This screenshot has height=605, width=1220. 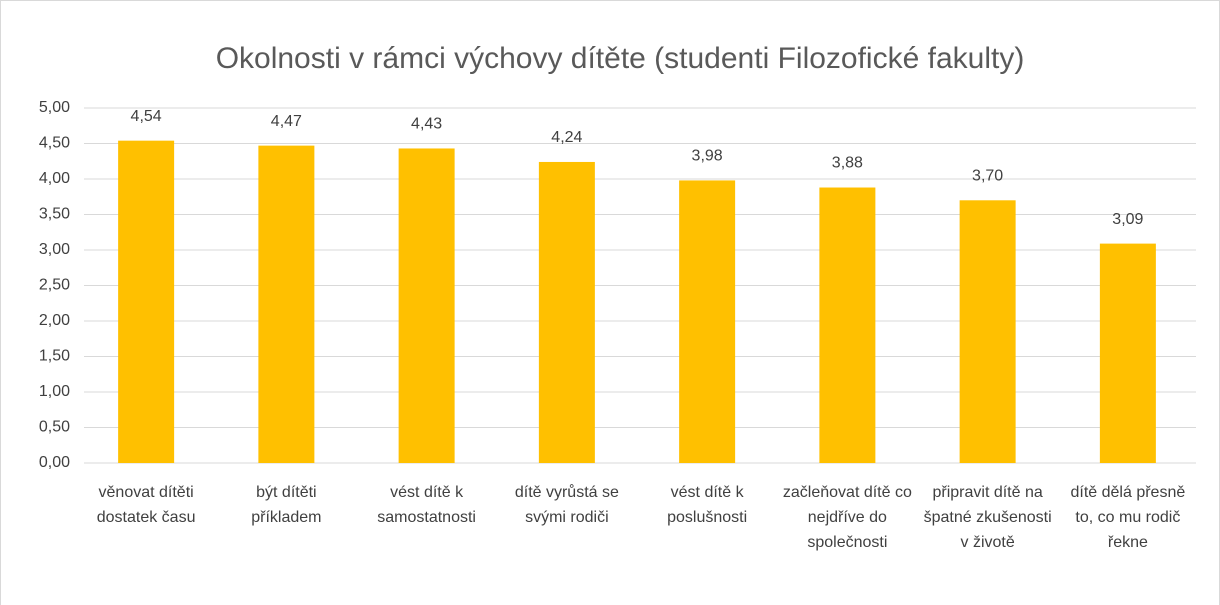 What do you see at coordinates (54, 107) in the screenshot?
I see `y-tick-label: 5,00` at bounding box center [54, 107].